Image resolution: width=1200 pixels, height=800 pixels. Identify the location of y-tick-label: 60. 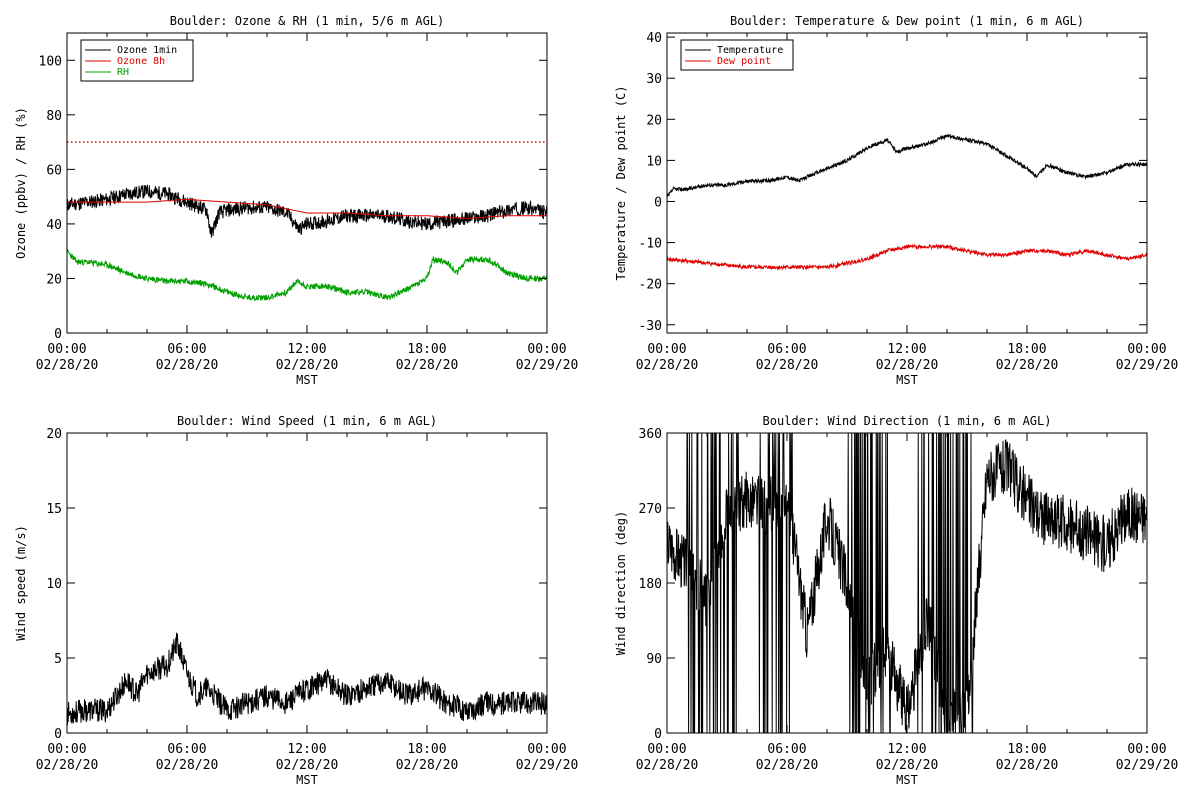
(54, 170).